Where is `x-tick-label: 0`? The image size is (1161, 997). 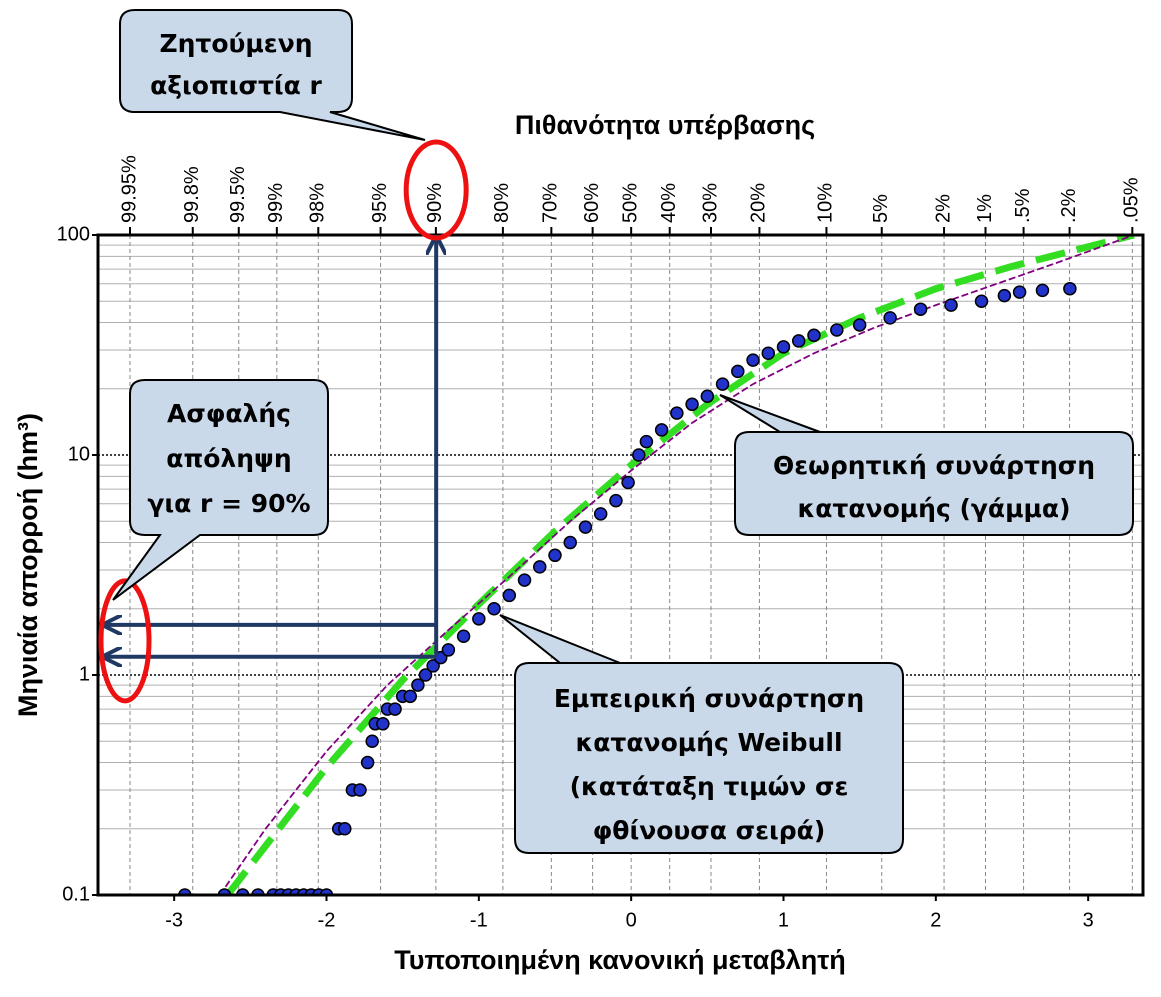
x-tick-label: 0 is located at coordinates (631, 920).